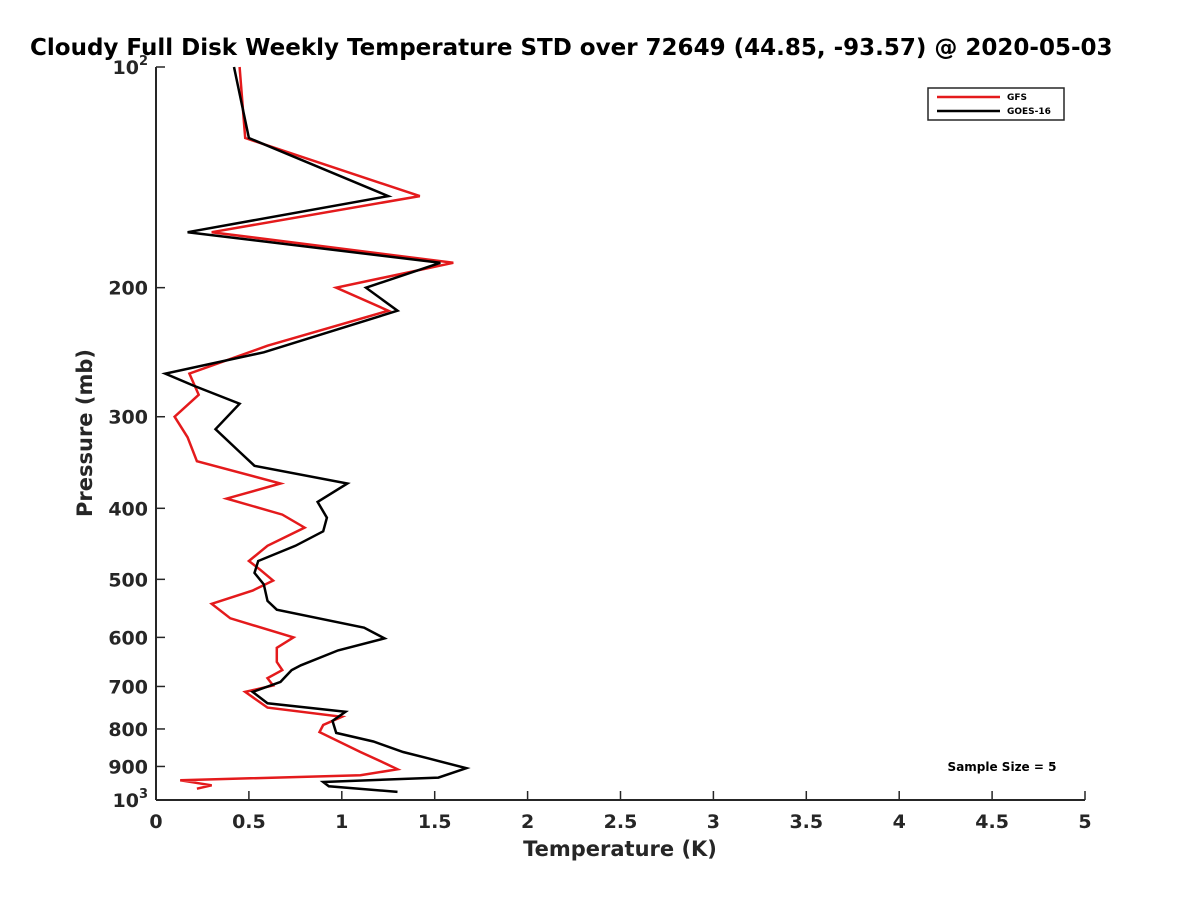 The width and height of the screenshot is (1200, 900). Describe the element at coordinates (1084, 822) in the screenshot. I see `x-tick-label: 5` at that location.